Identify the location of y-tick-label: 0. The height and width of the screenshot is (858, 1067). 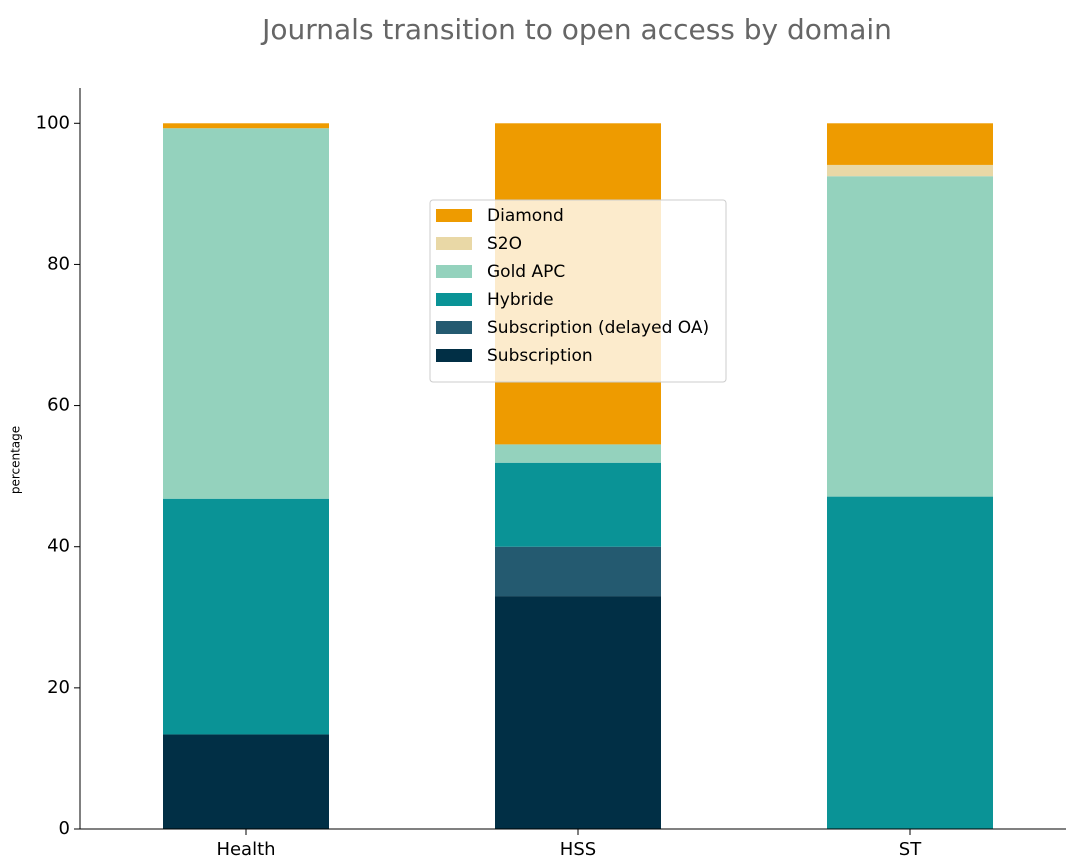
(64, 828).